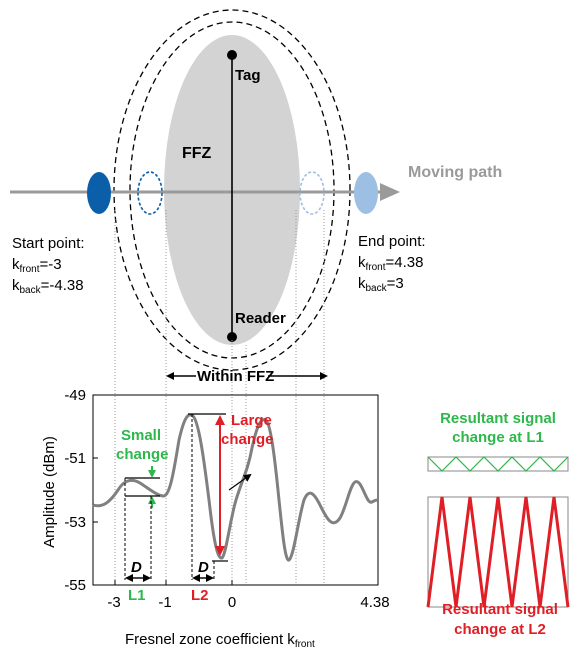  Describe the element at coordinates (200, 595) in the screenshot. I see `l2-label: L2` at that location.